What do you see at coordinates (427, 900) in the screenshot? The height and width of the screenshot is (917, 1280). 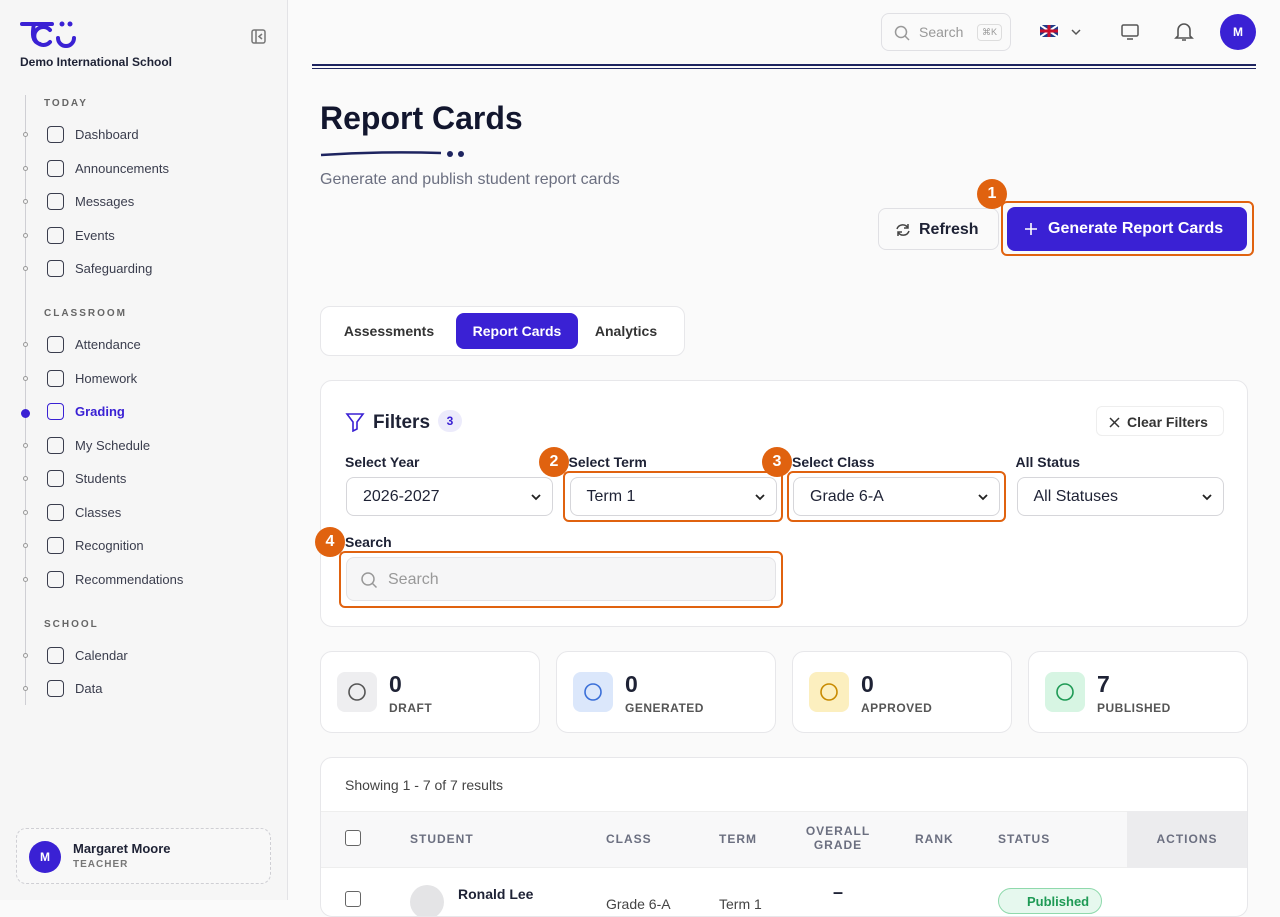 I see `student-avatar` at bounding box center [427, 900].